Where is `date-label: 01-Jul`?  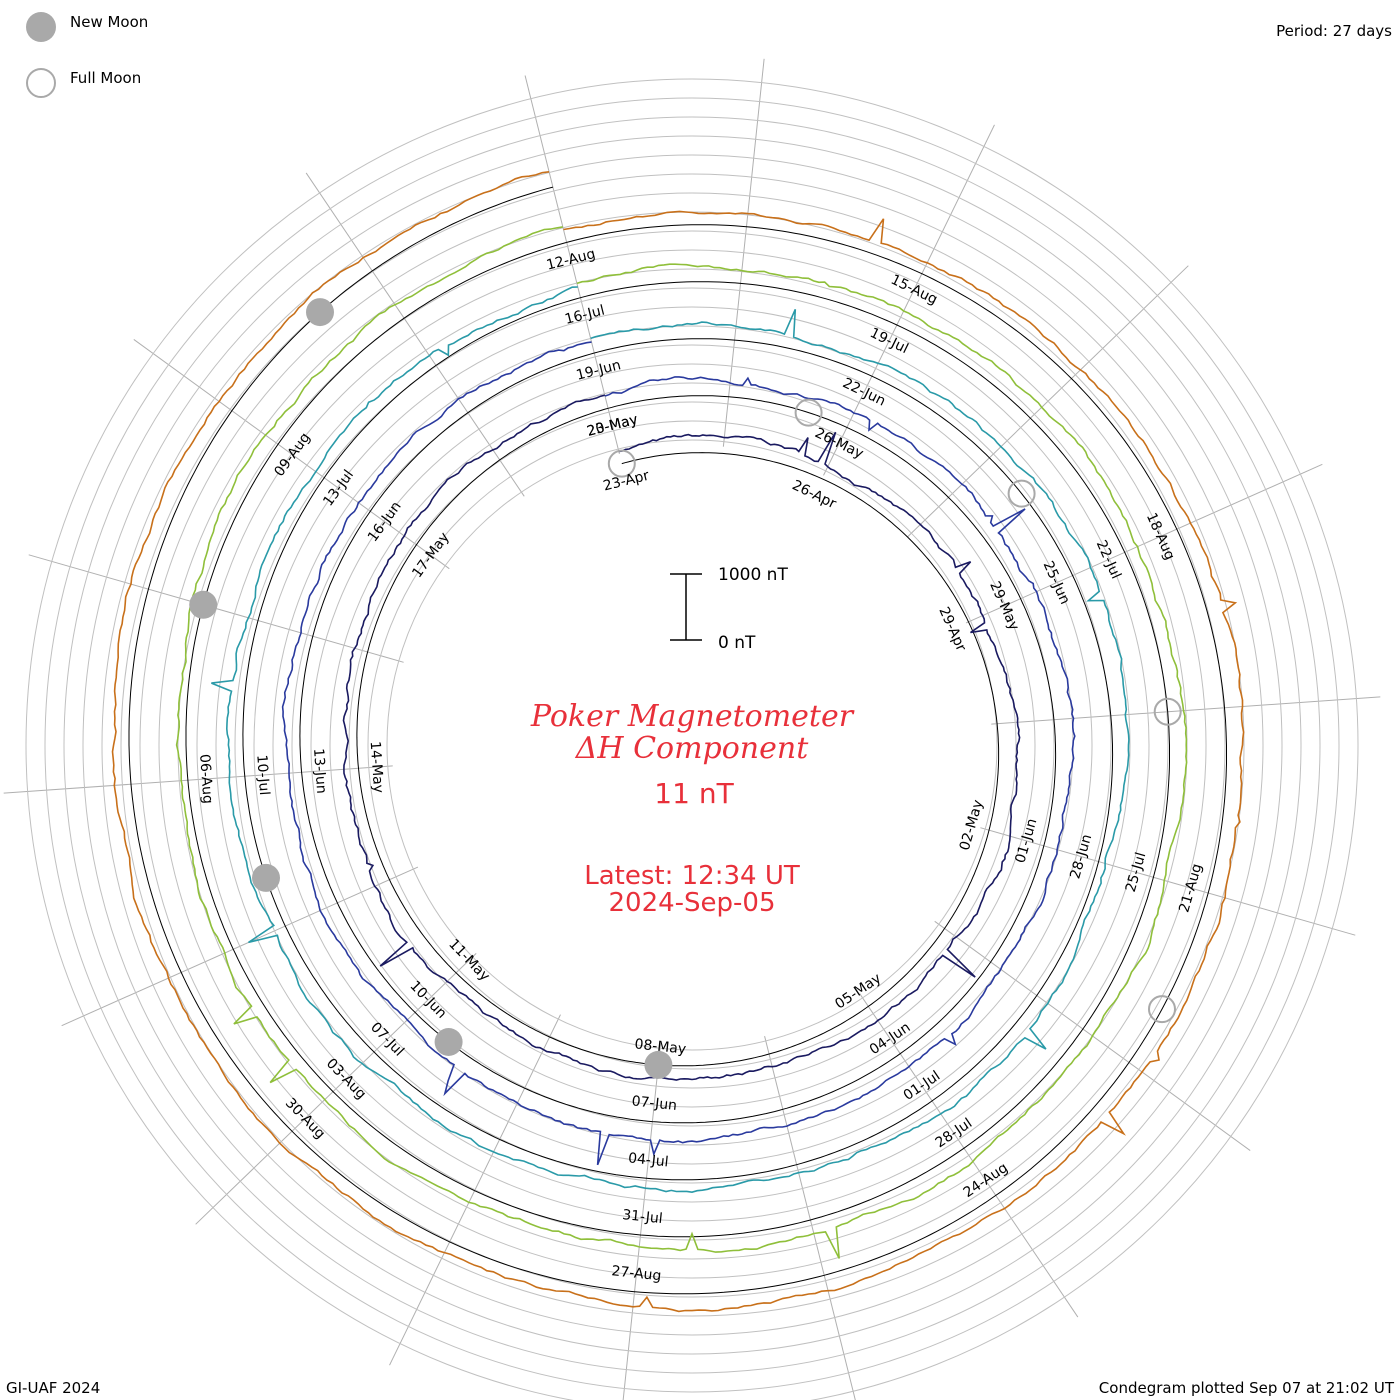
date-label: 01-Jul is located at coordinates (922, 1086).